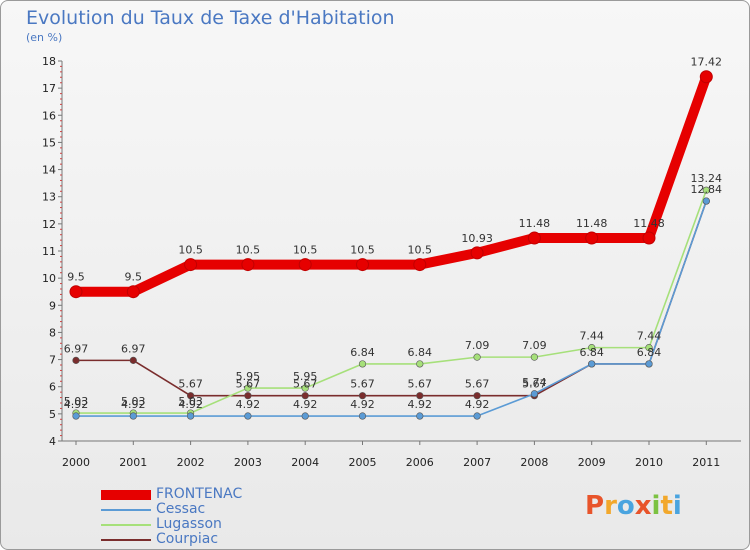 The height and width of the screenshot is (550, 750). What do you see at coordinates (595, 506) in the screenshot?
I see `logo-letter: P` at bounding box center [595, 506].